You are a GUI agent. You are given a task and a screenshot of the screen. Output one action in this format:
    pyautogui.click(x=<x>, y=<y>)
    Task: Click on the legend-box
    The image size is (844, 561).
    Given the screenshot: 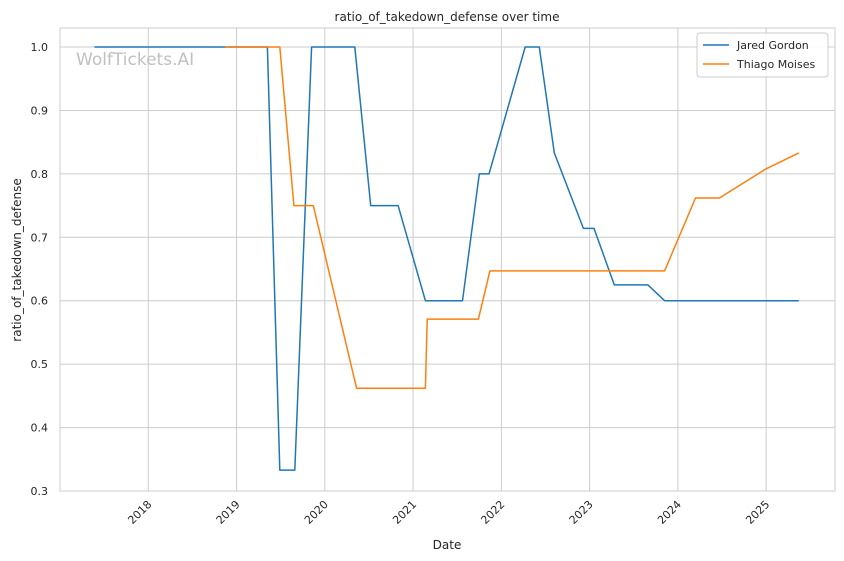 What is the action you would take?
    pyautogui.click(x=762, y=55)
    